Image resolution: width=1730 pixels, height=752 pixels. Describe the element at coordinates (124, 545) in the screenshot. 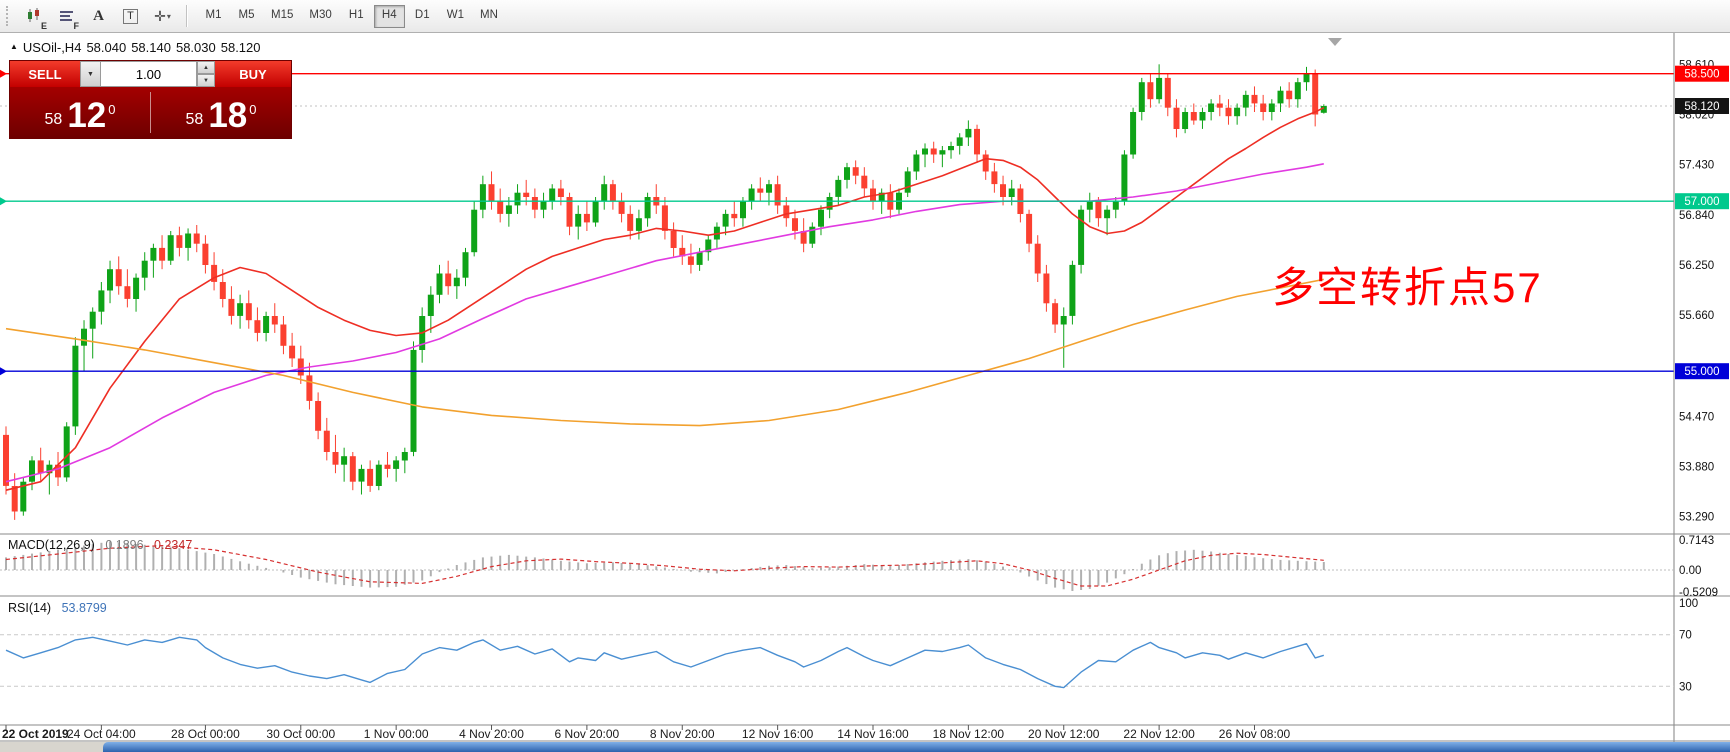

I see `macd-main-value: 0.1896` at that location.